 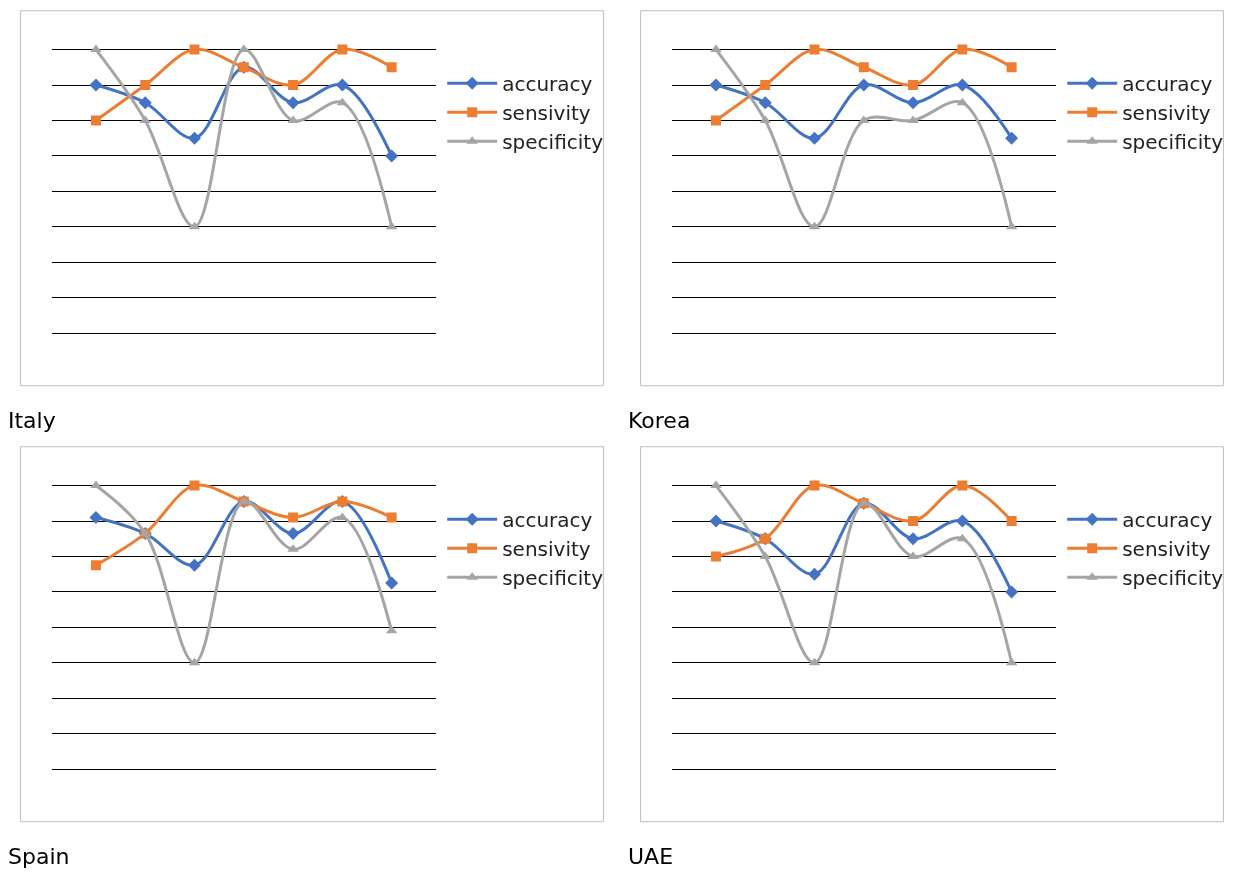 I want to click on text: Korea, so click(x=659, y=420).